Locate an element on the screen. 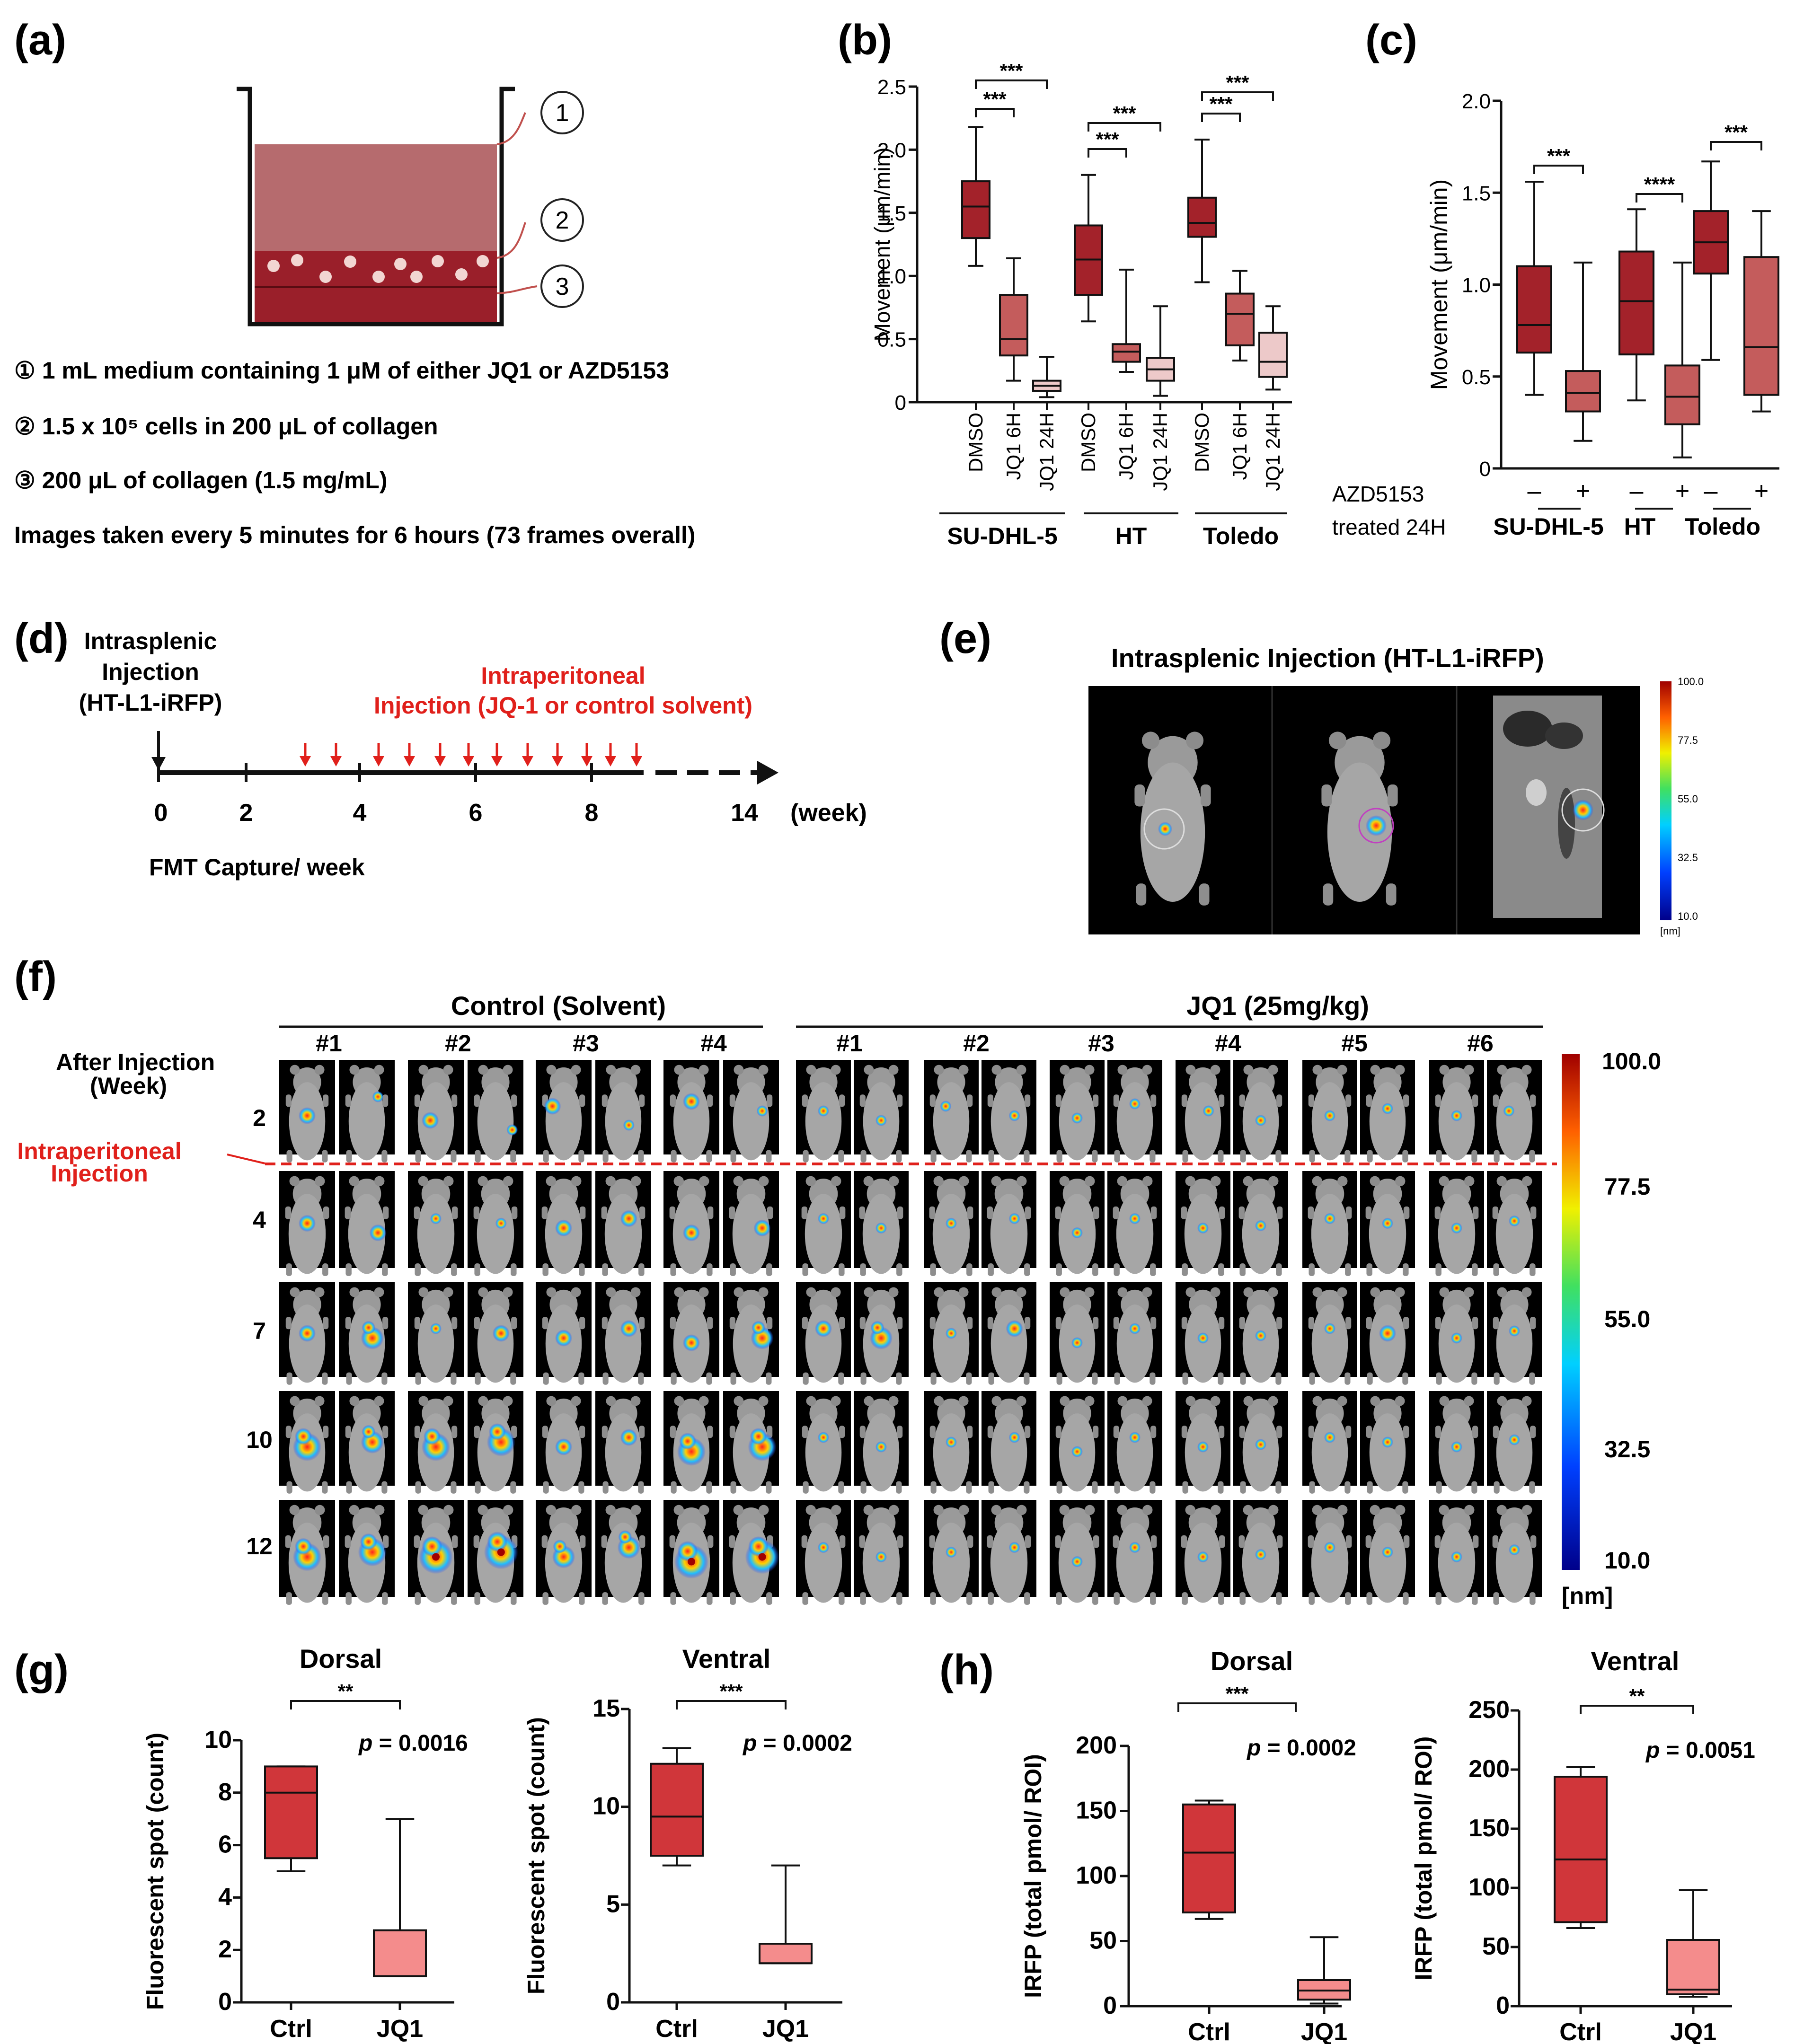 The width and height of the screenshot is (1804, 2044). panel-e-scale-325: 32.5 is located at coordinates (1688, 857).